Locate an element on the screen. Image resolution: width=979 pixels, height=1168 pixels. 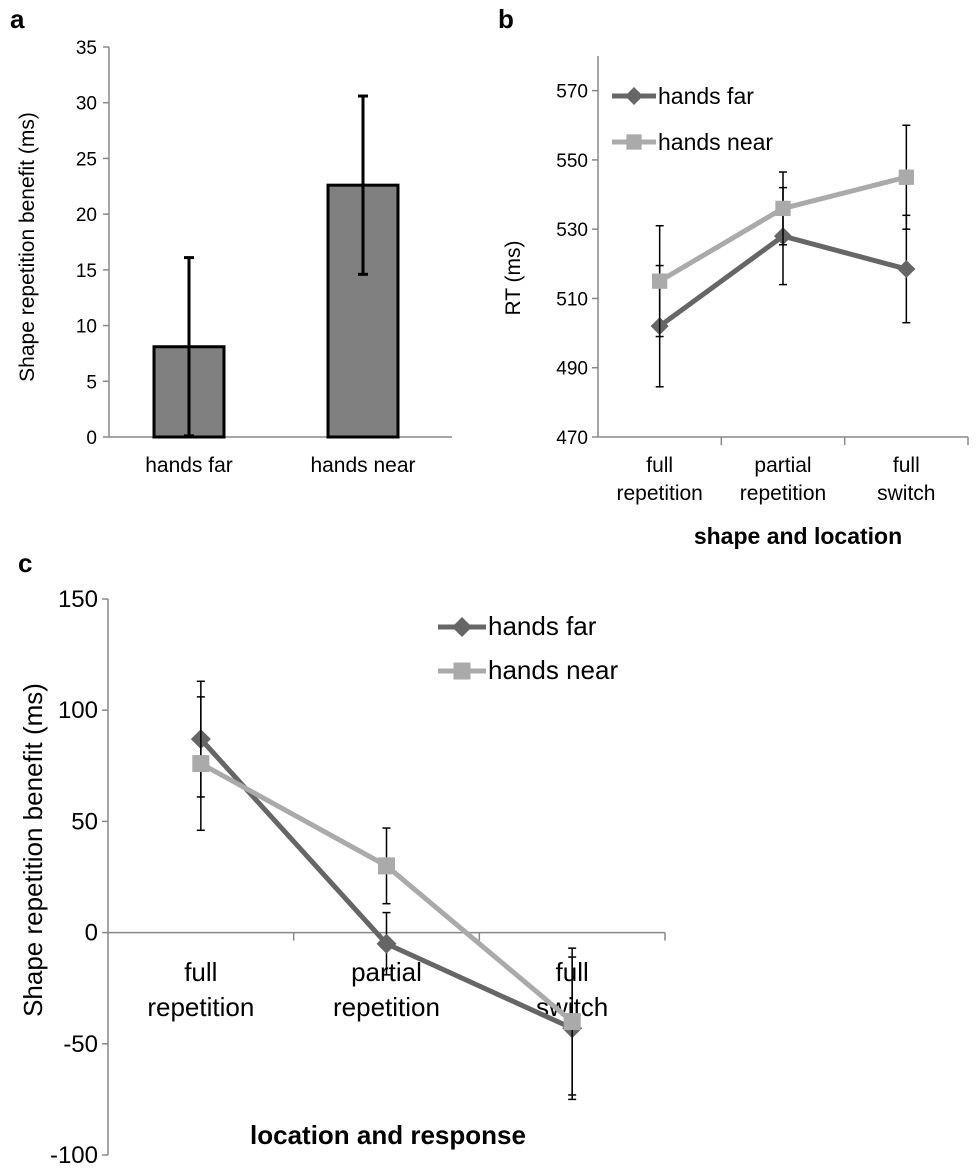
panel-a-y-tick-label: 15 is located at coordinates (86, 271).